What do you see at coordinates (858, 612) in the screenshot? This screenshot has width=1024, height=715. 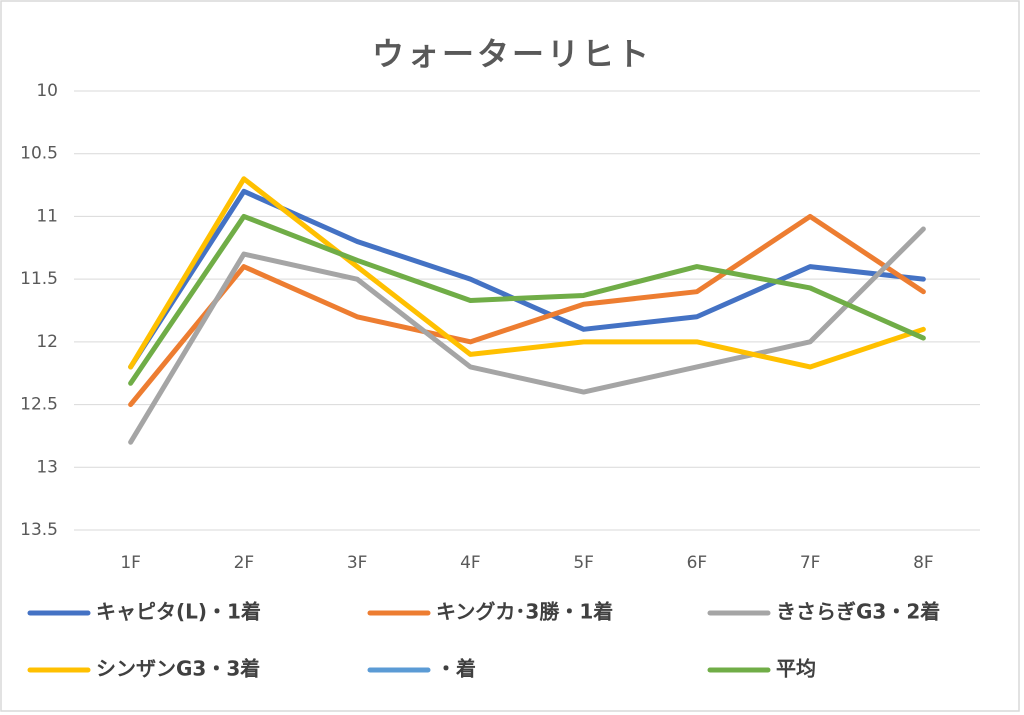 I see `legend-label: きさらぎG3・2着` at bounding box center [858, 612].